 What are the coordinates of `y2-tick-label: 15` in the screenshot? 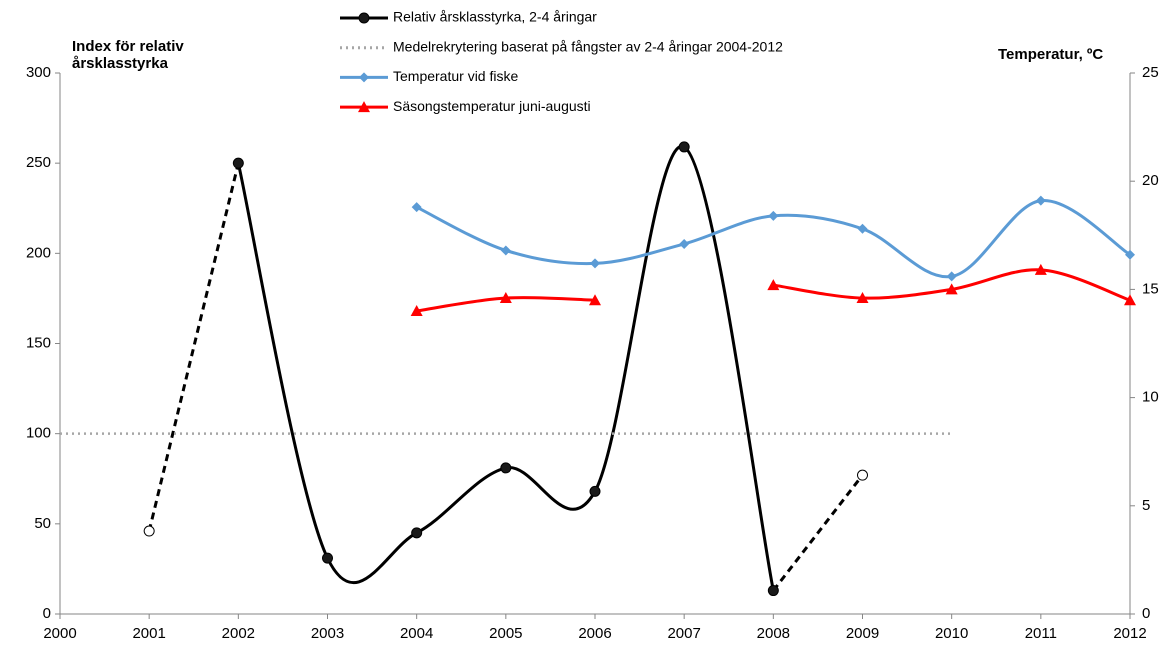 It's located at (1150, 288).